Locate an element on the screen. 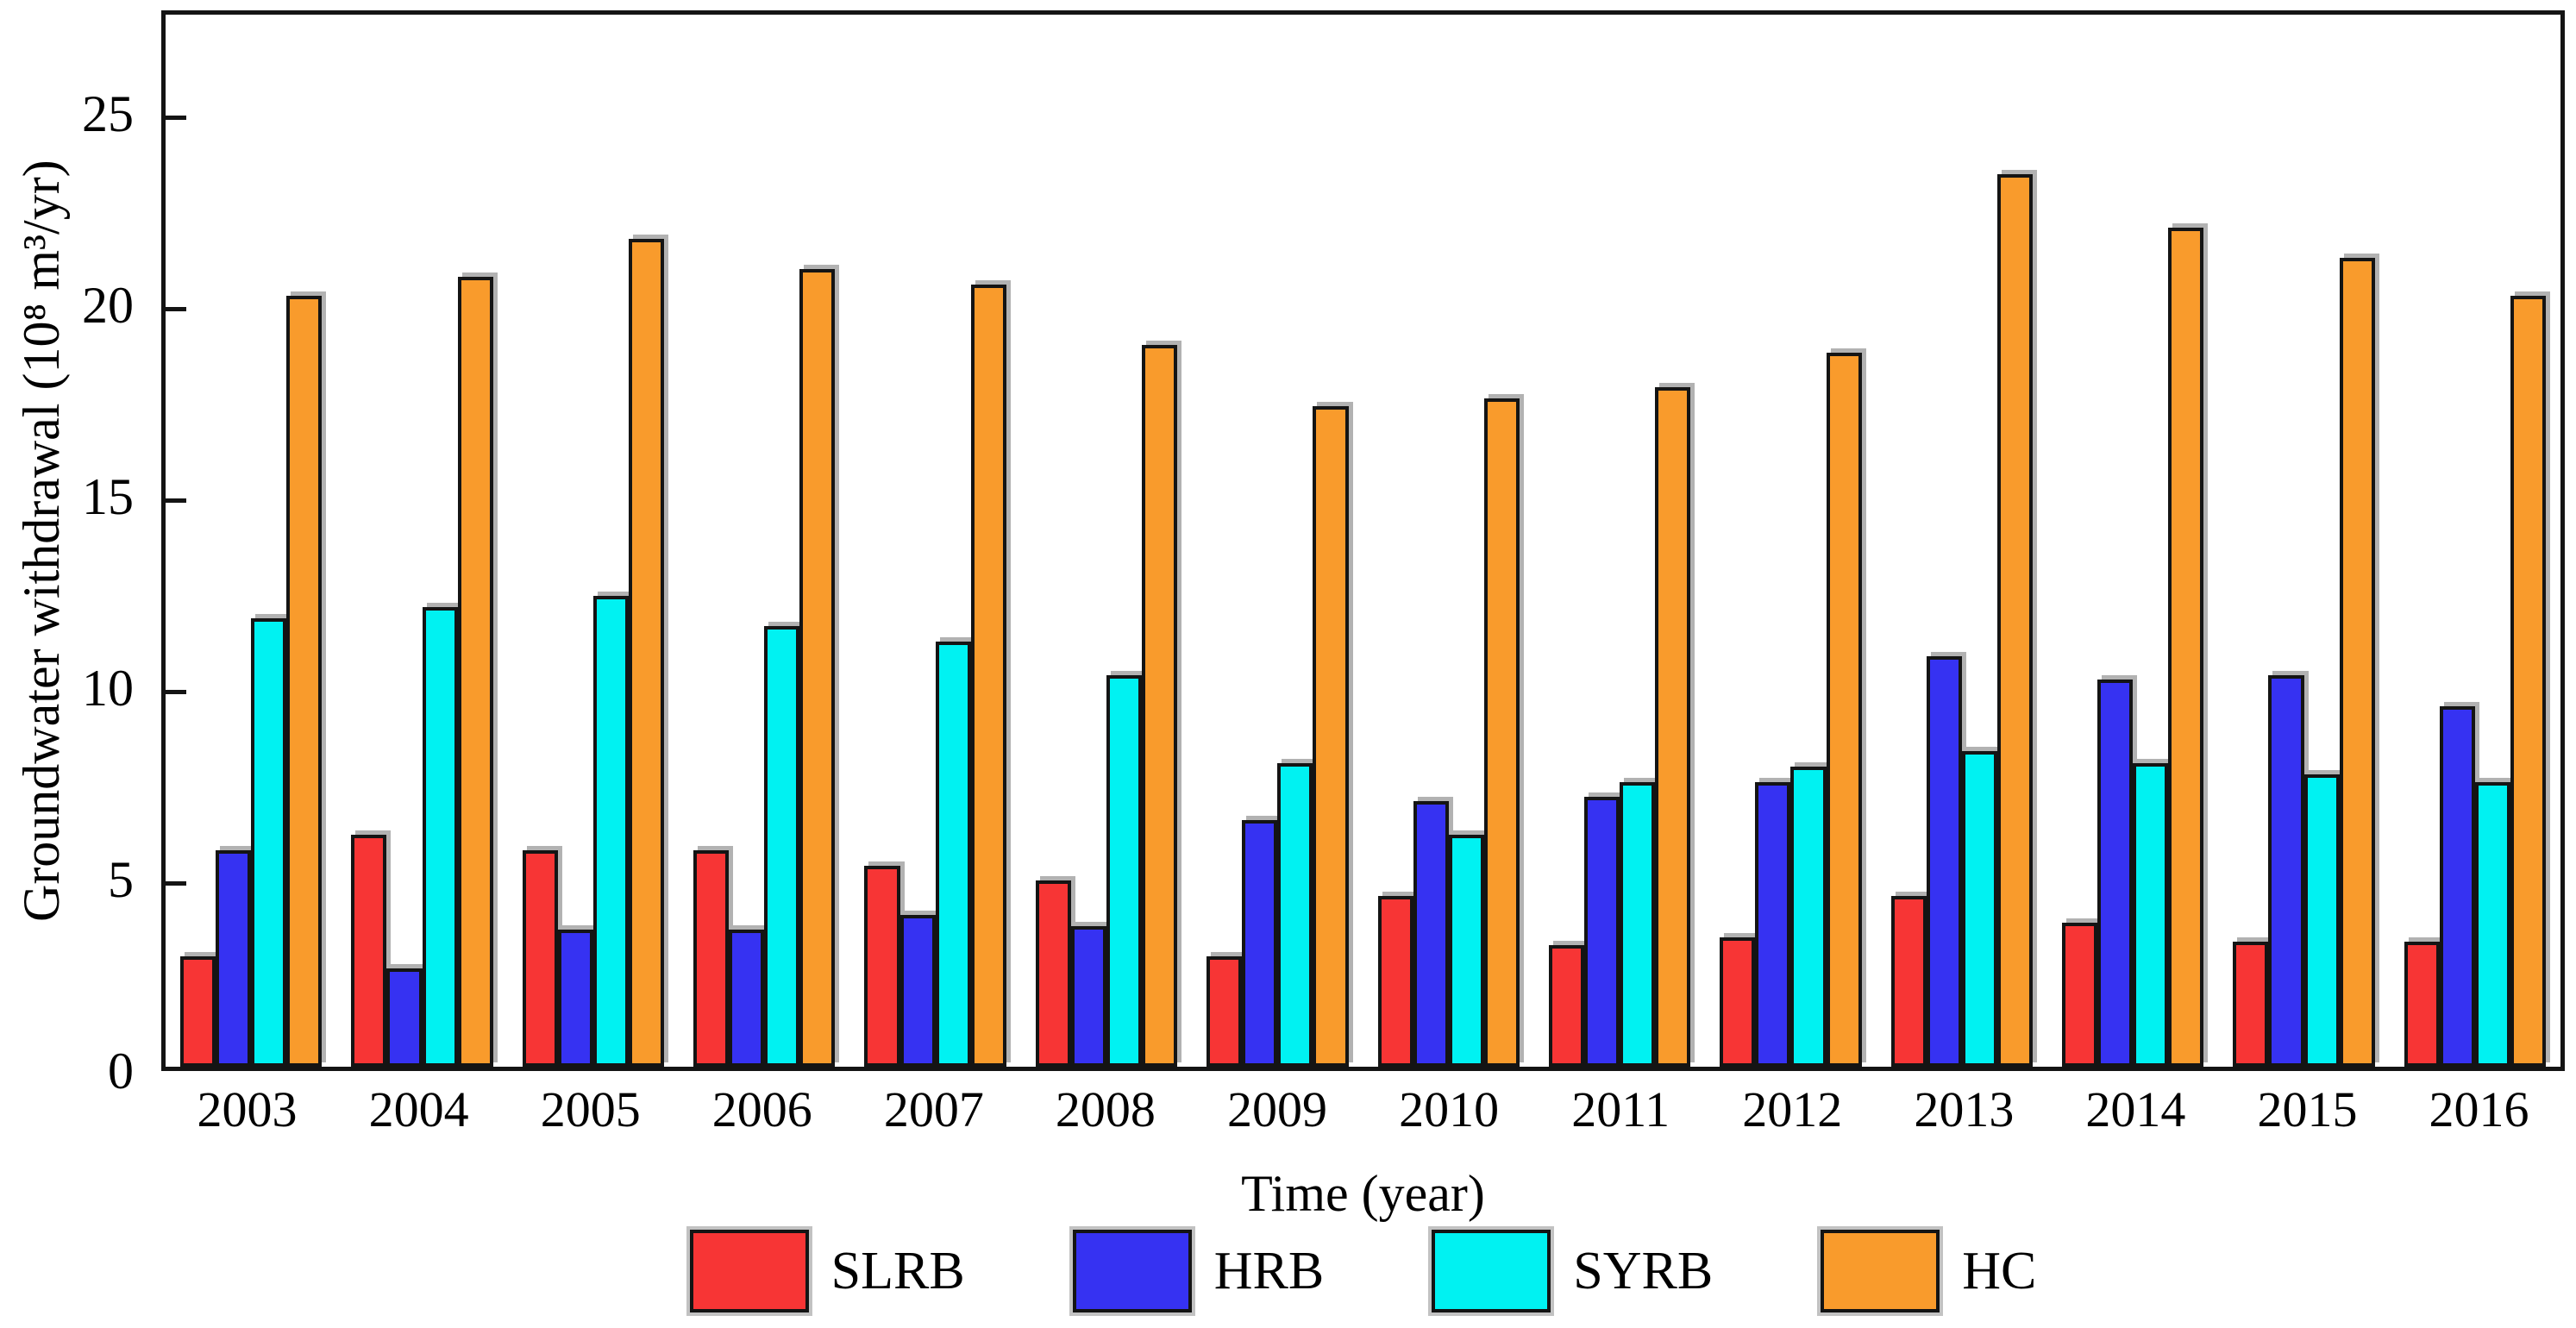 Image resolution: width=2576 pixels, height=1328 pixels. legend-swatch-hrb is located at coordinates (1132, 1271).